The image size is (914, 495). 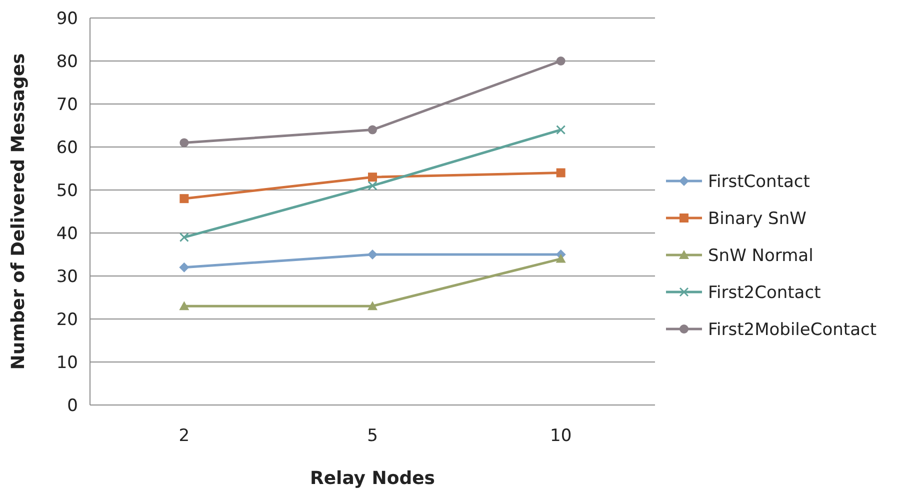 I want to click on y-tick-label: 10, so click(x=67, y=362).